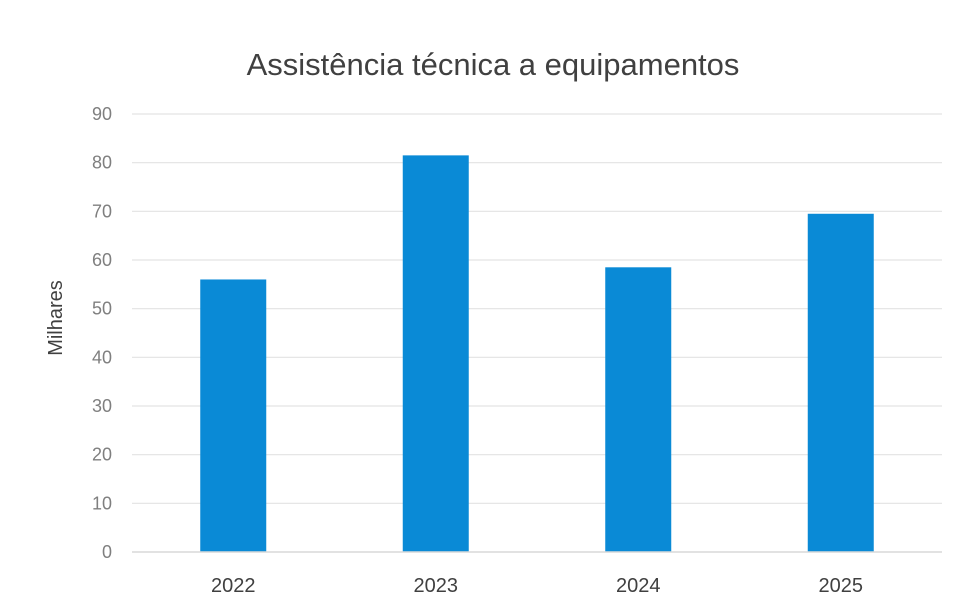 The height and width of the screenshot is (610, 958). I want to click on chart-title: Assistência técnica a equipamentos, so click(493, 64).